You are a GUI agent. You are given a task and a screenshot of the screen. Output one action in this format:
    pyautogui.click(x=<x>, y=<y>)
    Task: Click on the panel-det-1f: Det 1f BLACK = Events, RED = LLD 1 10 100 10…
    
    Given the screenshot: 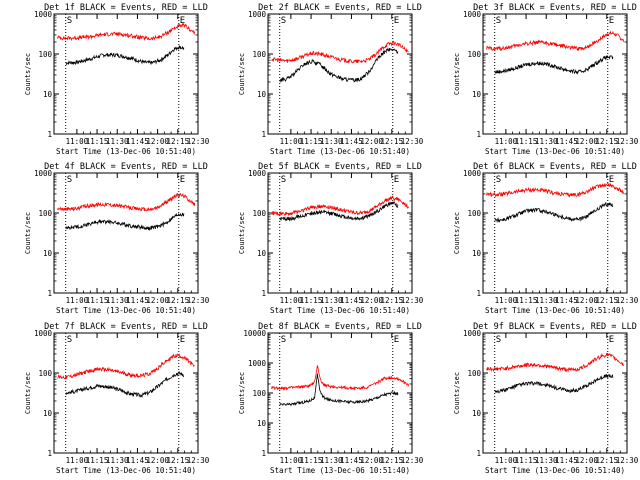 What is the action you would take?
    pyautogui.click(x=117, y=79)
    